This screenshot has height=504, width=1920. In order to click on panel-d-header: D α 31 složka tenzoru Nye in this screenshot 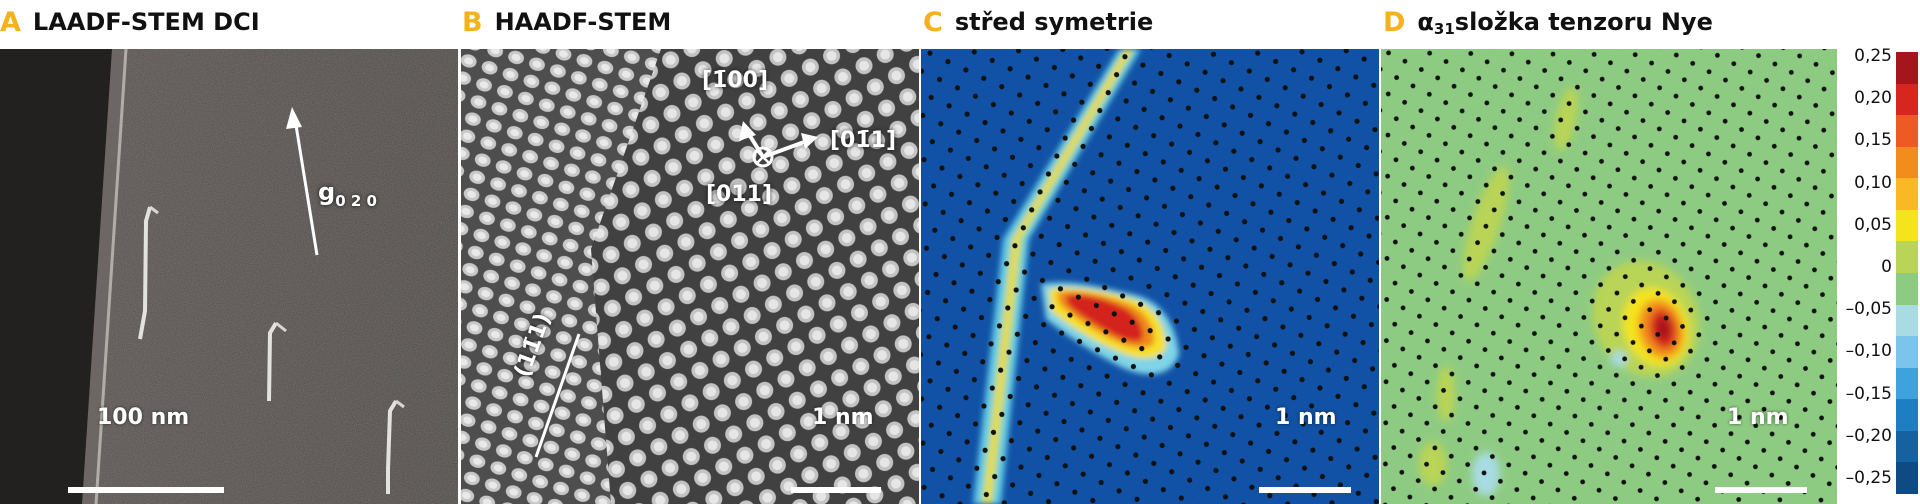, I will do `click(1548, 22)`.